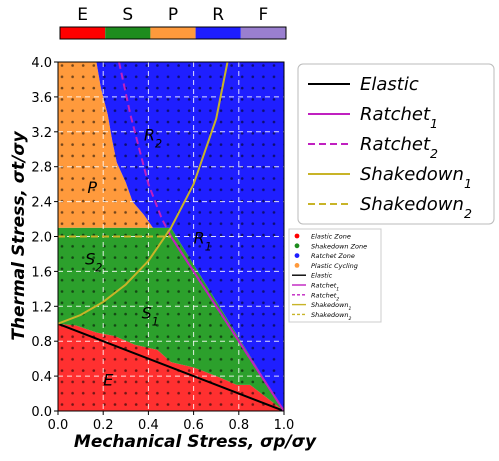  I want to click on x-axis-label: Mechanical Stress, σp/σy, so click(195, 442).